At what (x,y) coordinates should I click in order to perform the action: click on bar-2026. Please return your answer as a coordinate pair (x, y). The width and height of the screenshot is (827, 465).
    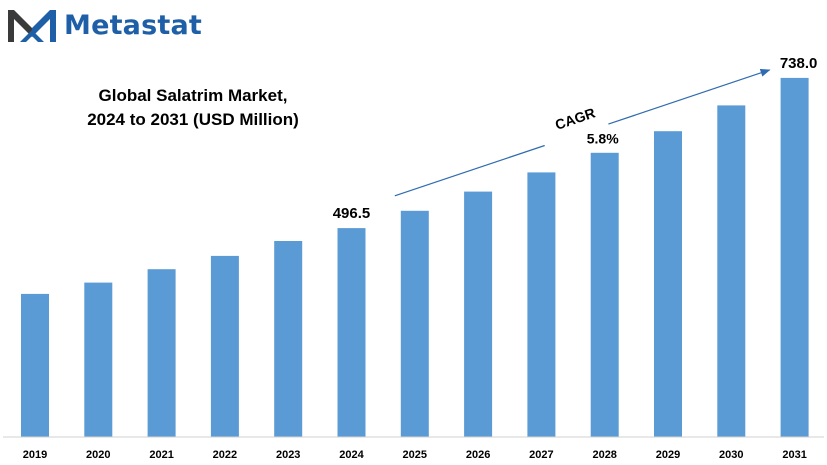
    Looking at the image, I should click on (478, 314).